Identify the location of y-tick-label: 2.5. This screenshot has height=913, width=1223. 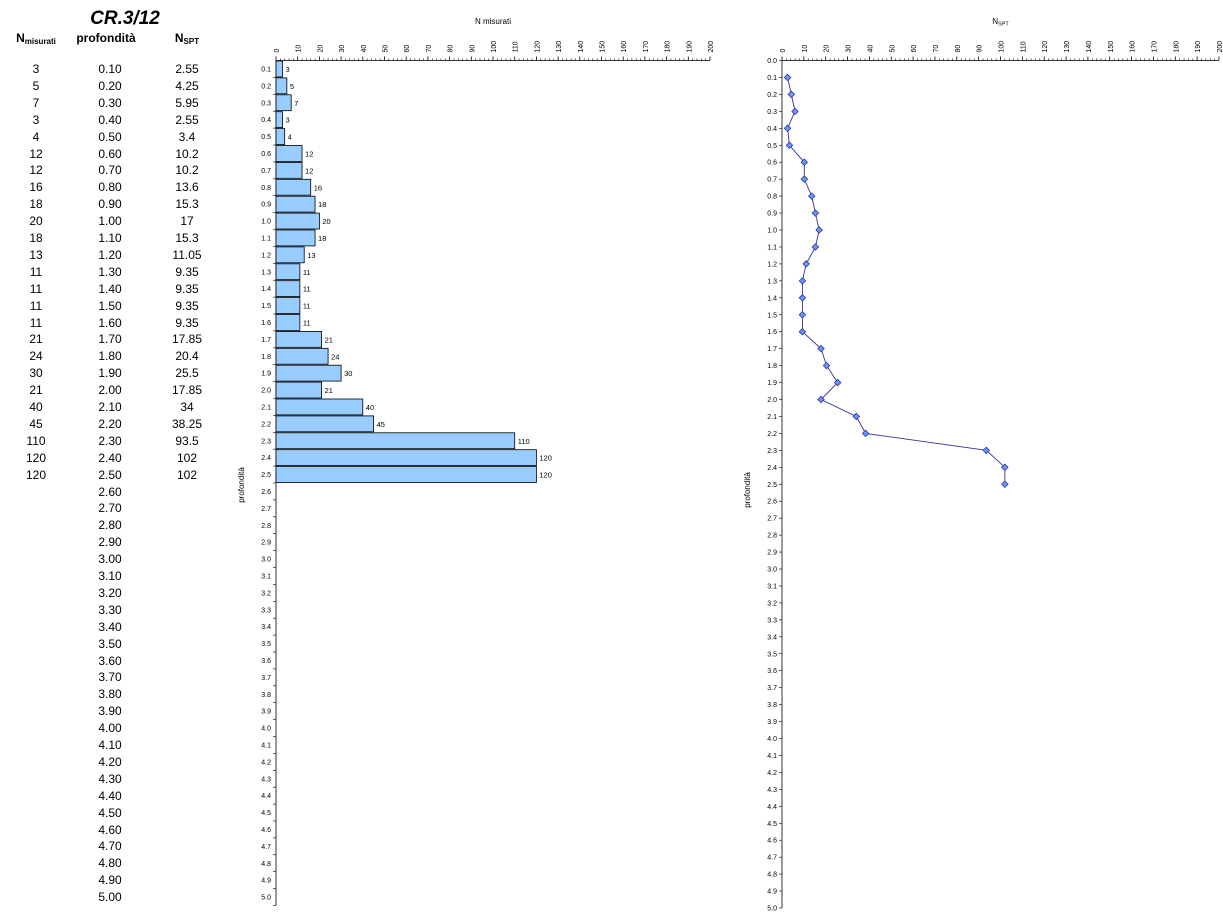
(772, 485).